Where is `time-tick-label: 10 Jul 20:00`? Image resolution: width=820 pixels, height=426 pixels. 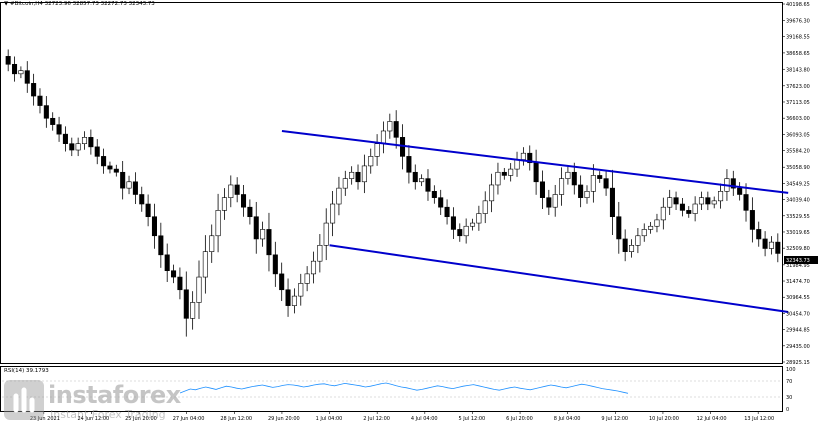
time-tick-label: 10 Jul 20:00 is located at coordinates (664, 419).